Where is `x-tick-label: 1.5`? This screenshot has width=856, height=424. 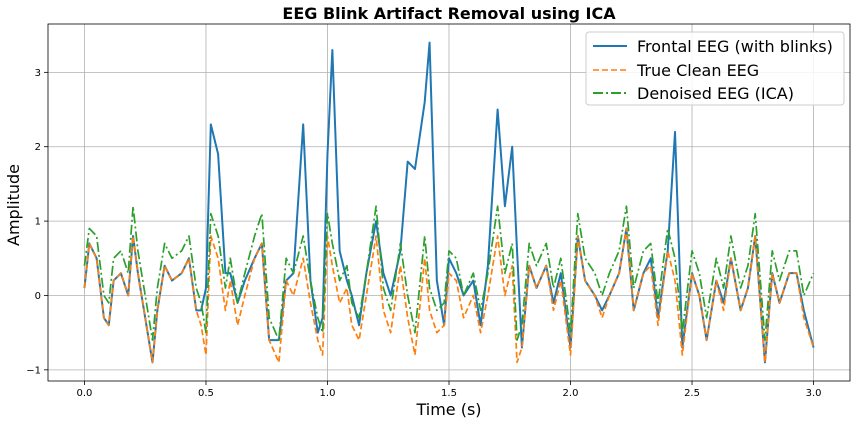
x-tick-label: 1.5 is located at coordinates (449, 393).